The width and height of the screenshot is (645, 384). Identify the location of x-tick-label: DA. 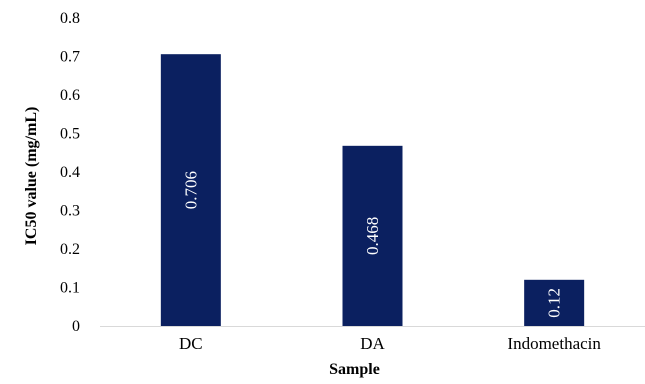
(372, 343).